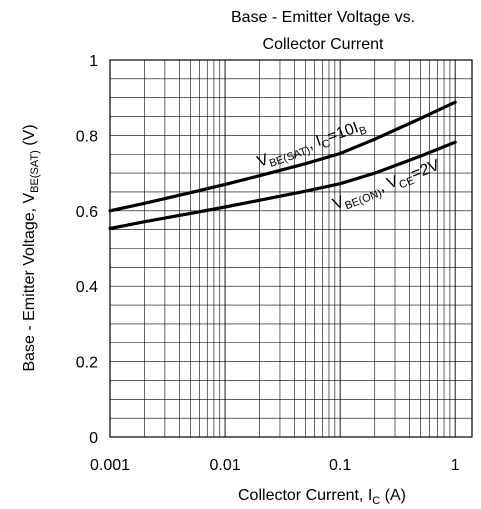 This screenshot has width=481, height=509. Describe the element at coordinates (323, 17) in the screenshot. I see `chart-title-line-1: Base - Emitter Voltage vs.` at that location.